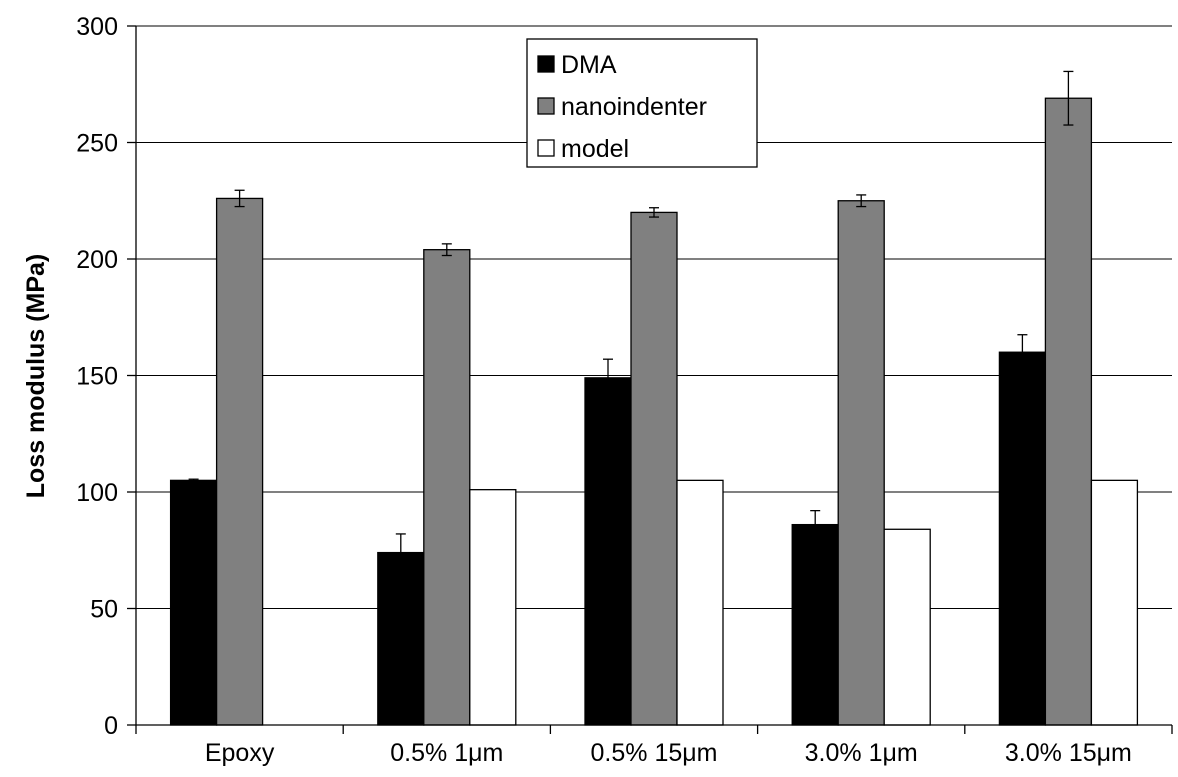 Image resolution: width=1178 pixels, height=777 pixels. What do you see at coordinates (97, 493) in the screenshot?
I see `y-tick-label: 100` at bounding box center [97, 493].